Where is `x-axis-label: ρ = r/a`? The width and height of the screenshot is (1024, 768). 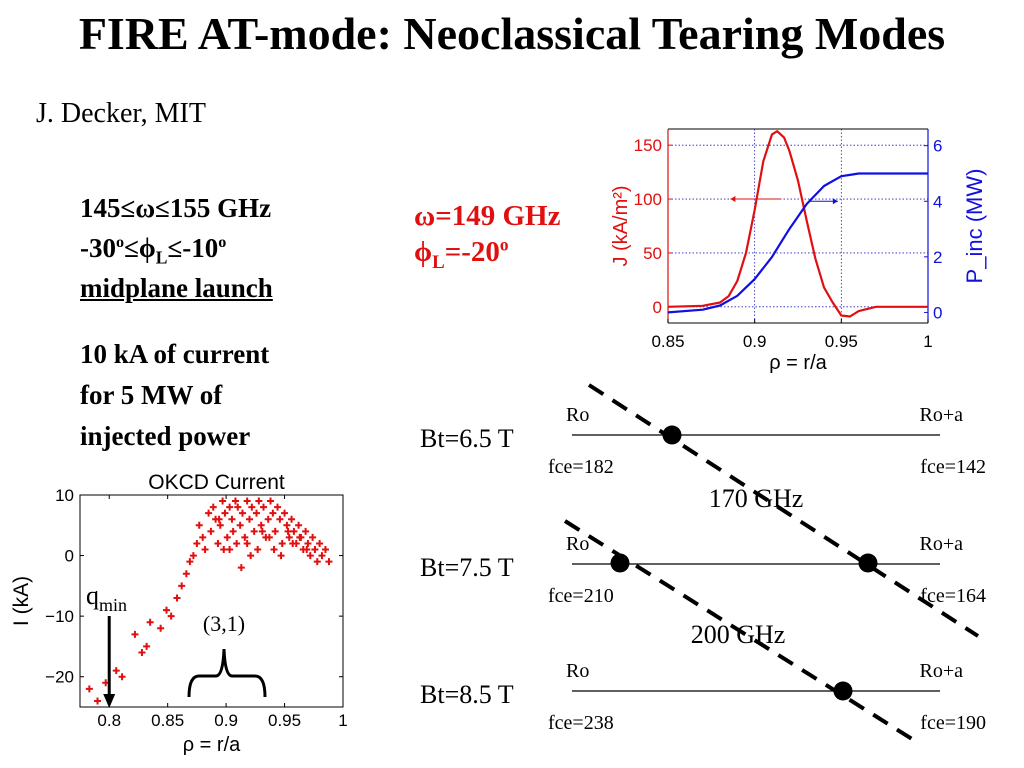 x-axis-label: ρ = r/a is located at coordinates (212, 745).